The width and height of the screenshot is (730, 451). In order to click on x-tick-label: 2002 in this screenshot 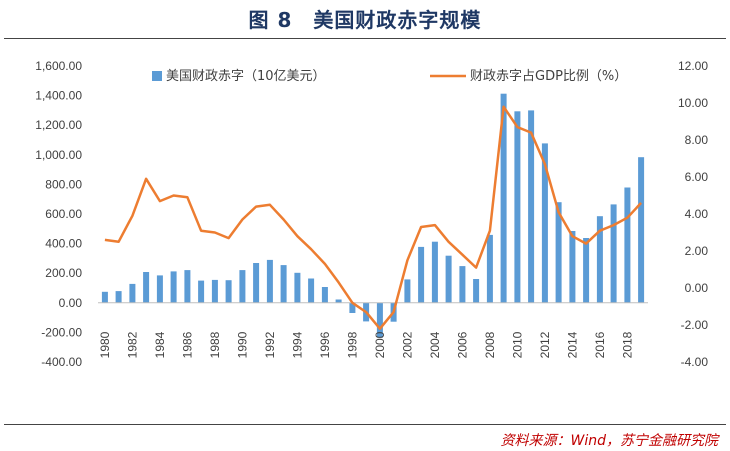, I will do `click(407, 344)`.